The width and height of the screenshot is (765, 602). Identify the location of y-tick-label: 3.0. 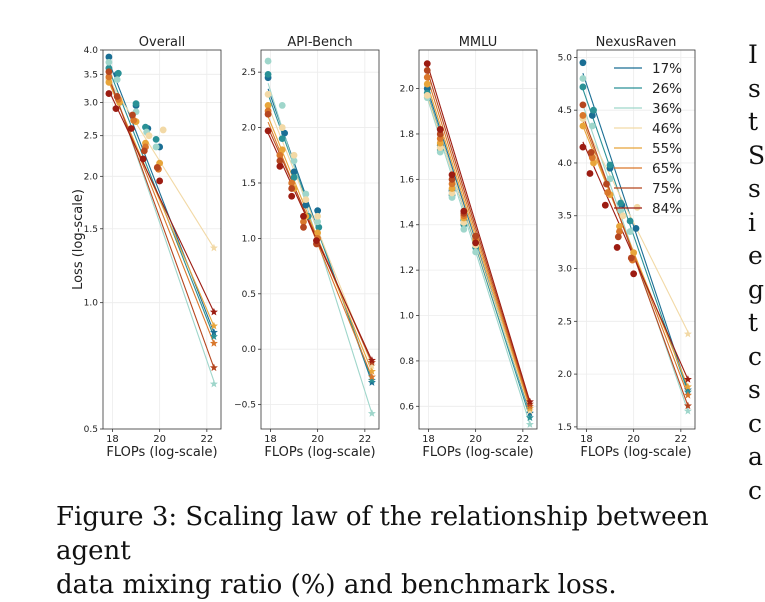
(565, 270).